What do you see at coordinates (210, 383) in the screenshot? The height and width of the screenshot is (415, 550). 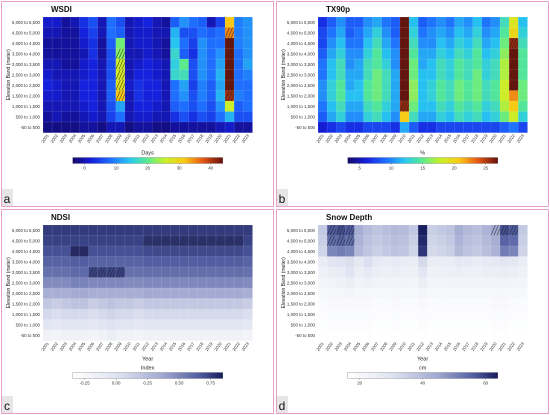 I see `legend-tick-label: 0.75` at bounding box center [210, 383].